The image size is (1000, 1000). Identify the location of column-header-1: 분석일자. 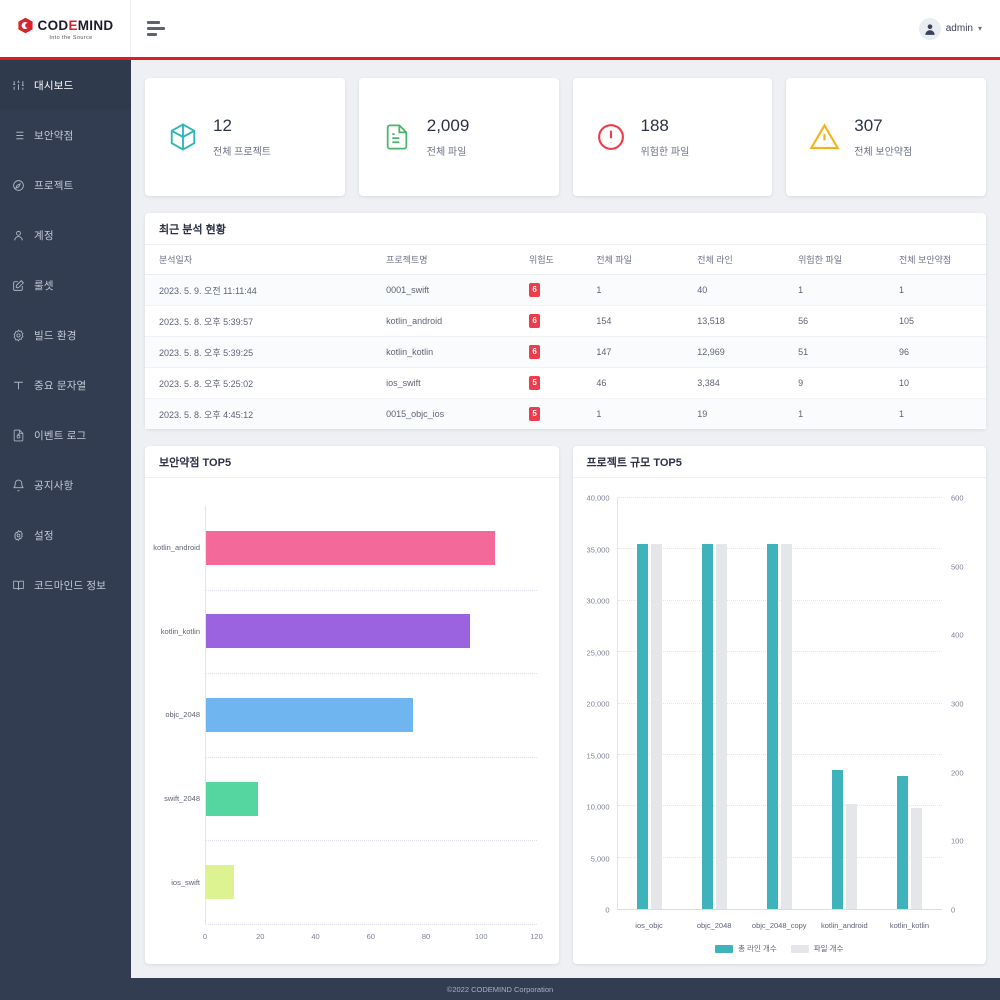
(259, 260).